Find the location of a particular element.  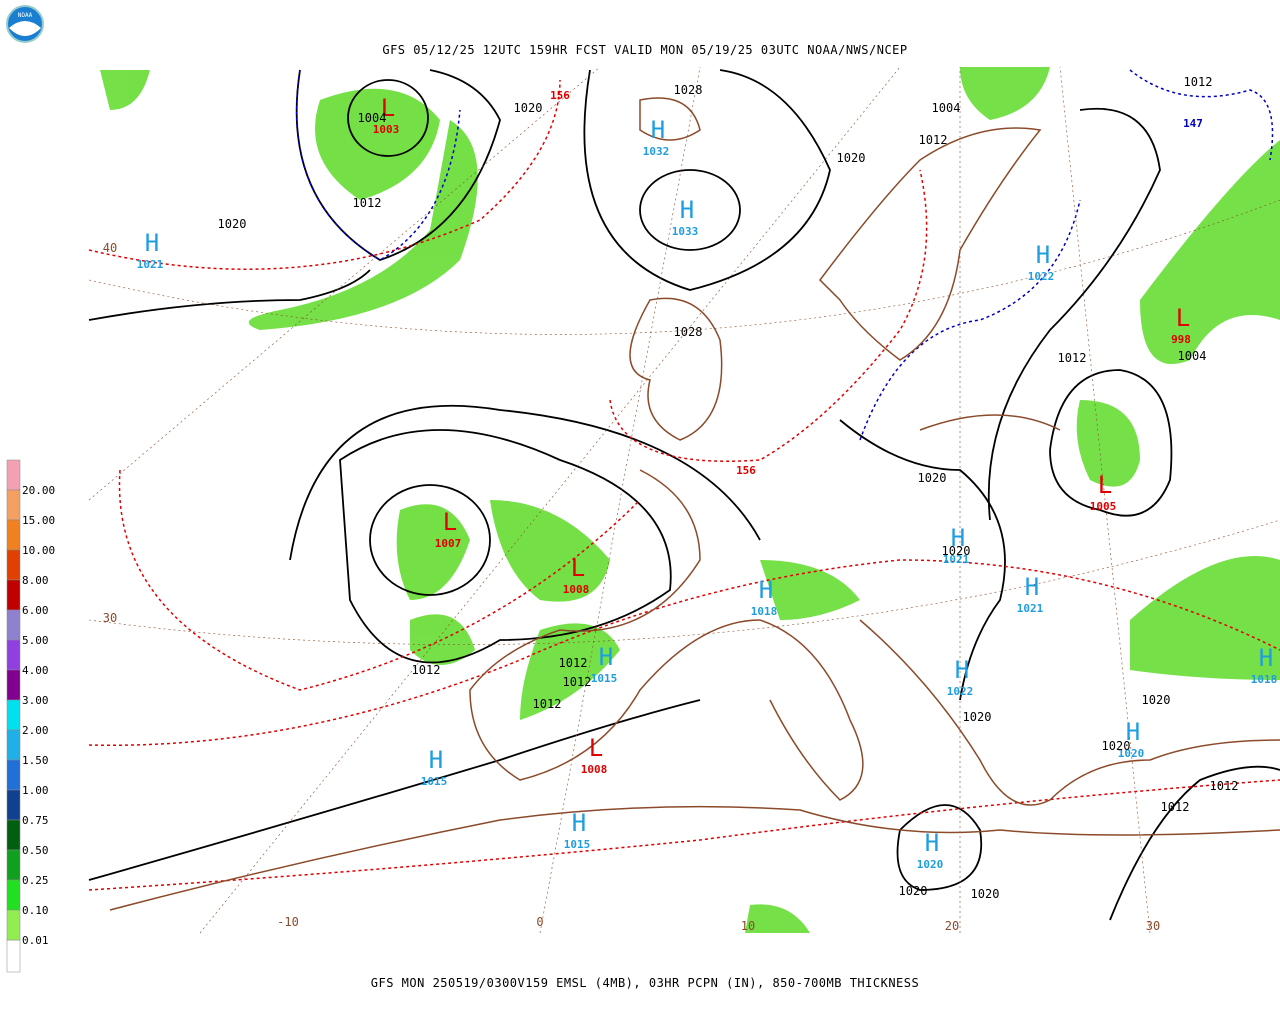

legend-label: 0.01 is located at coordinates (35, 940).